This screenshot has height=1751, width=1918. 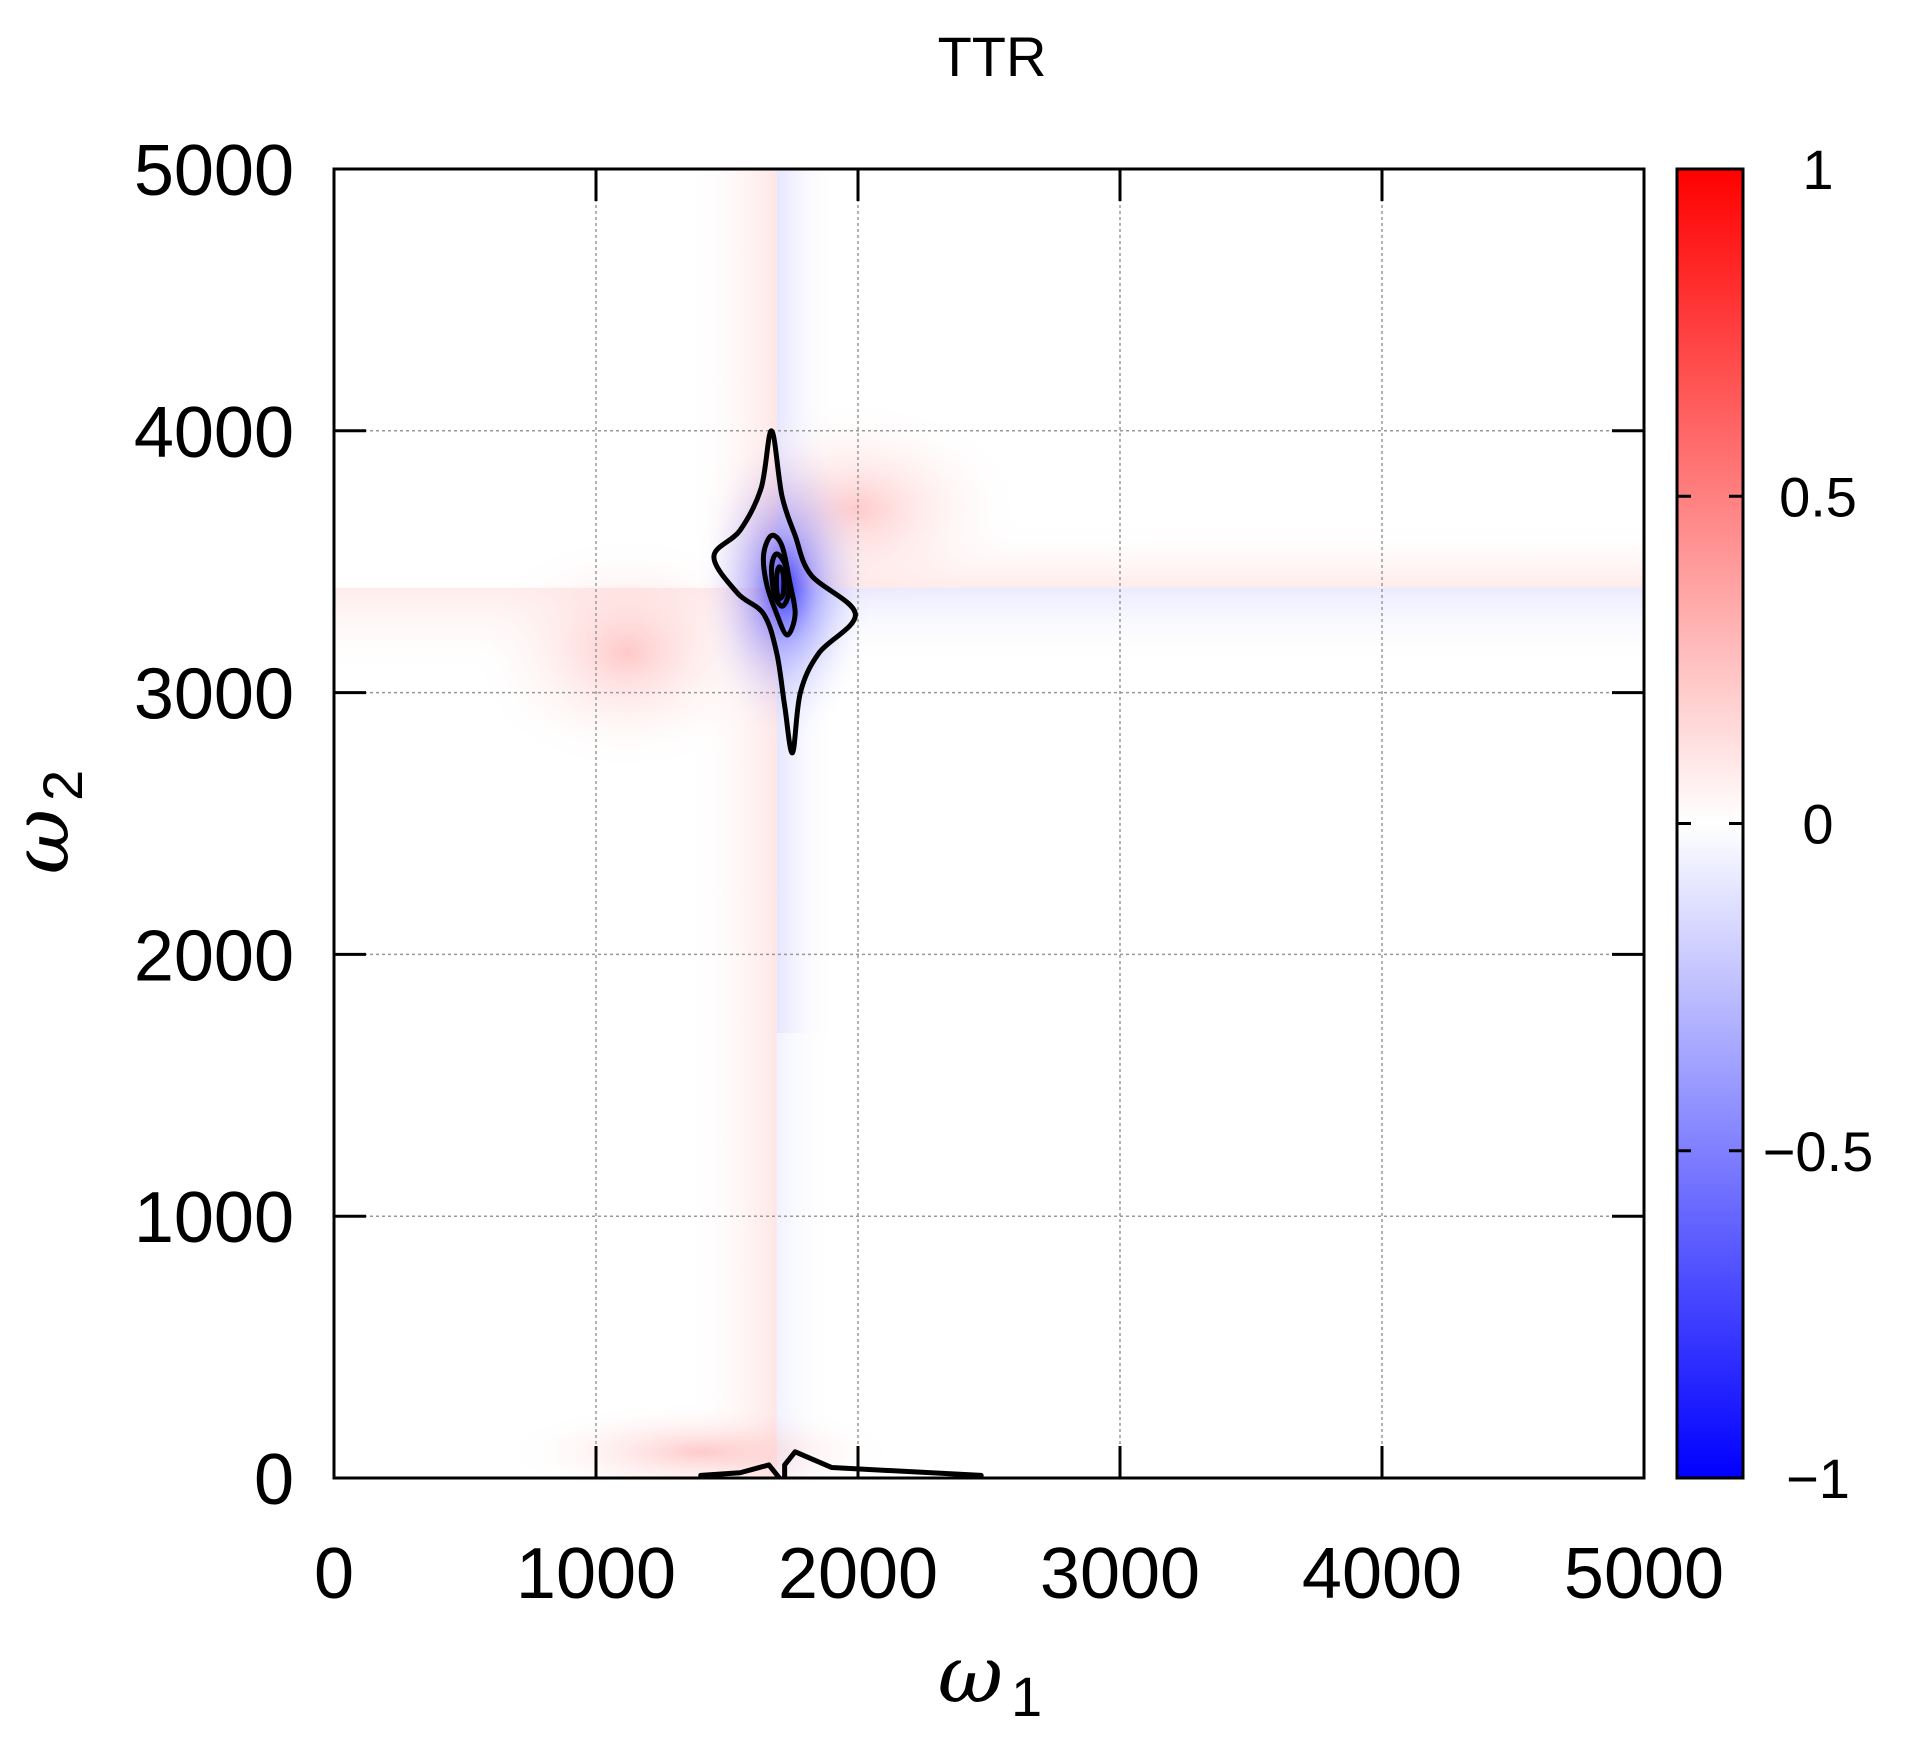 I want to click on y-tick-label-4: 4000, so click(x=214, y=433).